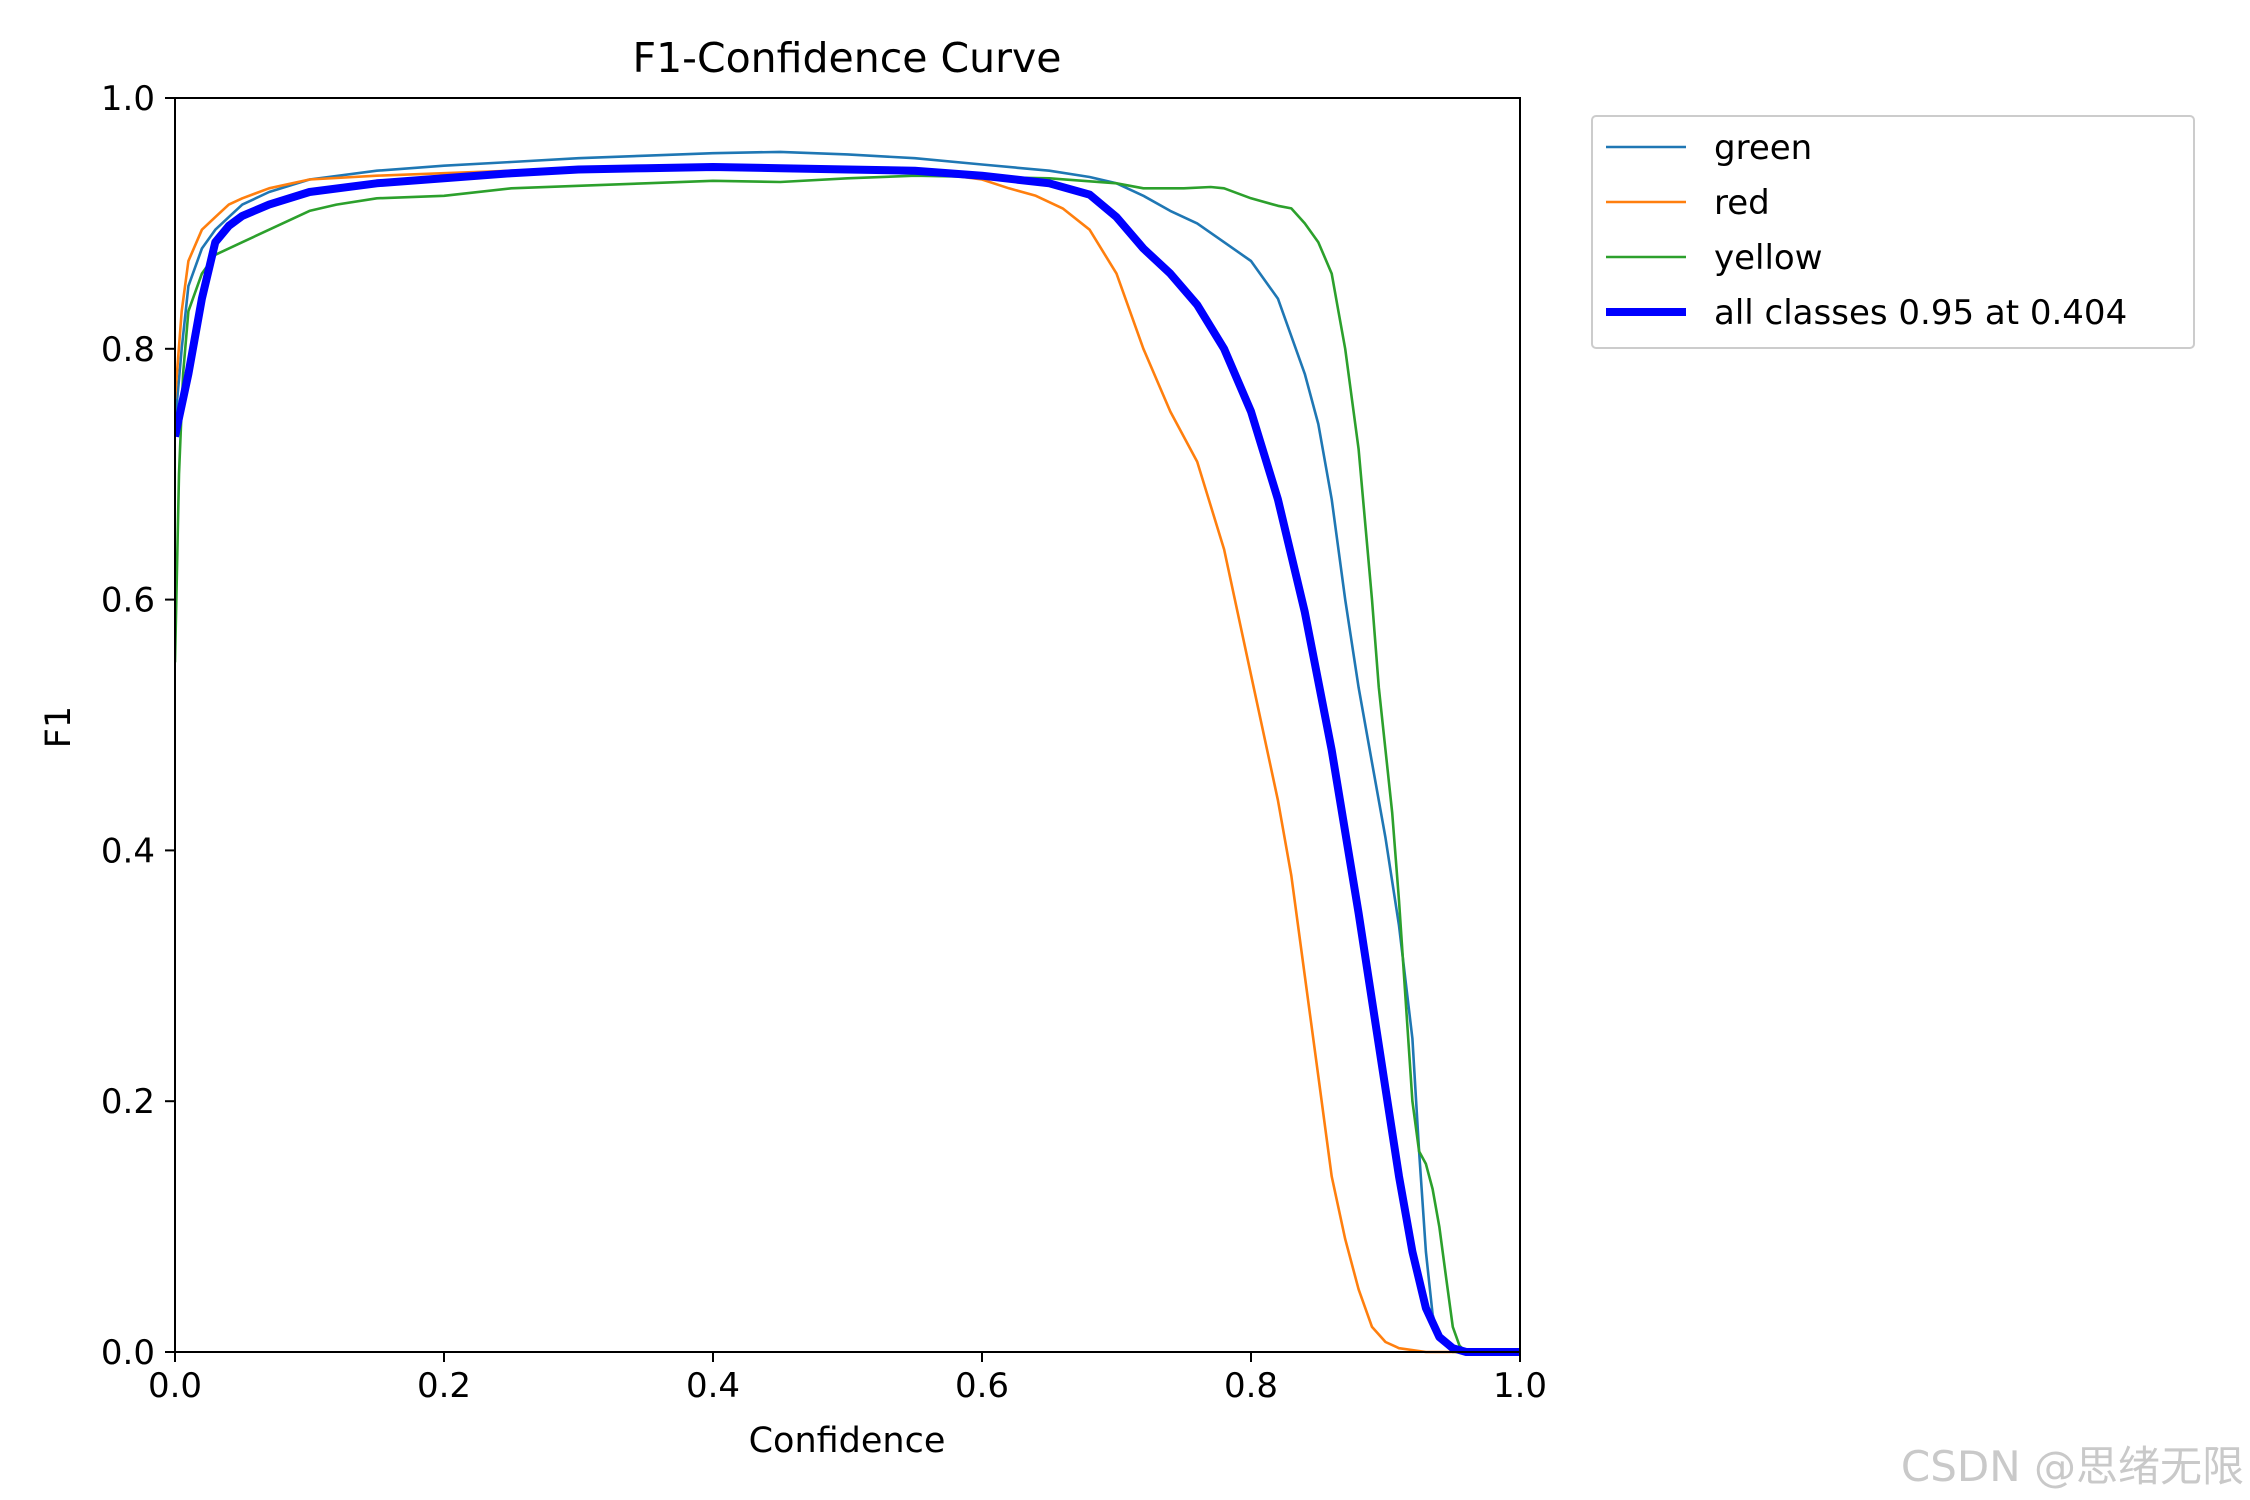  Describe the element at coordinates (713, 1386) in the screenshot. I see `x-tick-label: 0.4` at that location.